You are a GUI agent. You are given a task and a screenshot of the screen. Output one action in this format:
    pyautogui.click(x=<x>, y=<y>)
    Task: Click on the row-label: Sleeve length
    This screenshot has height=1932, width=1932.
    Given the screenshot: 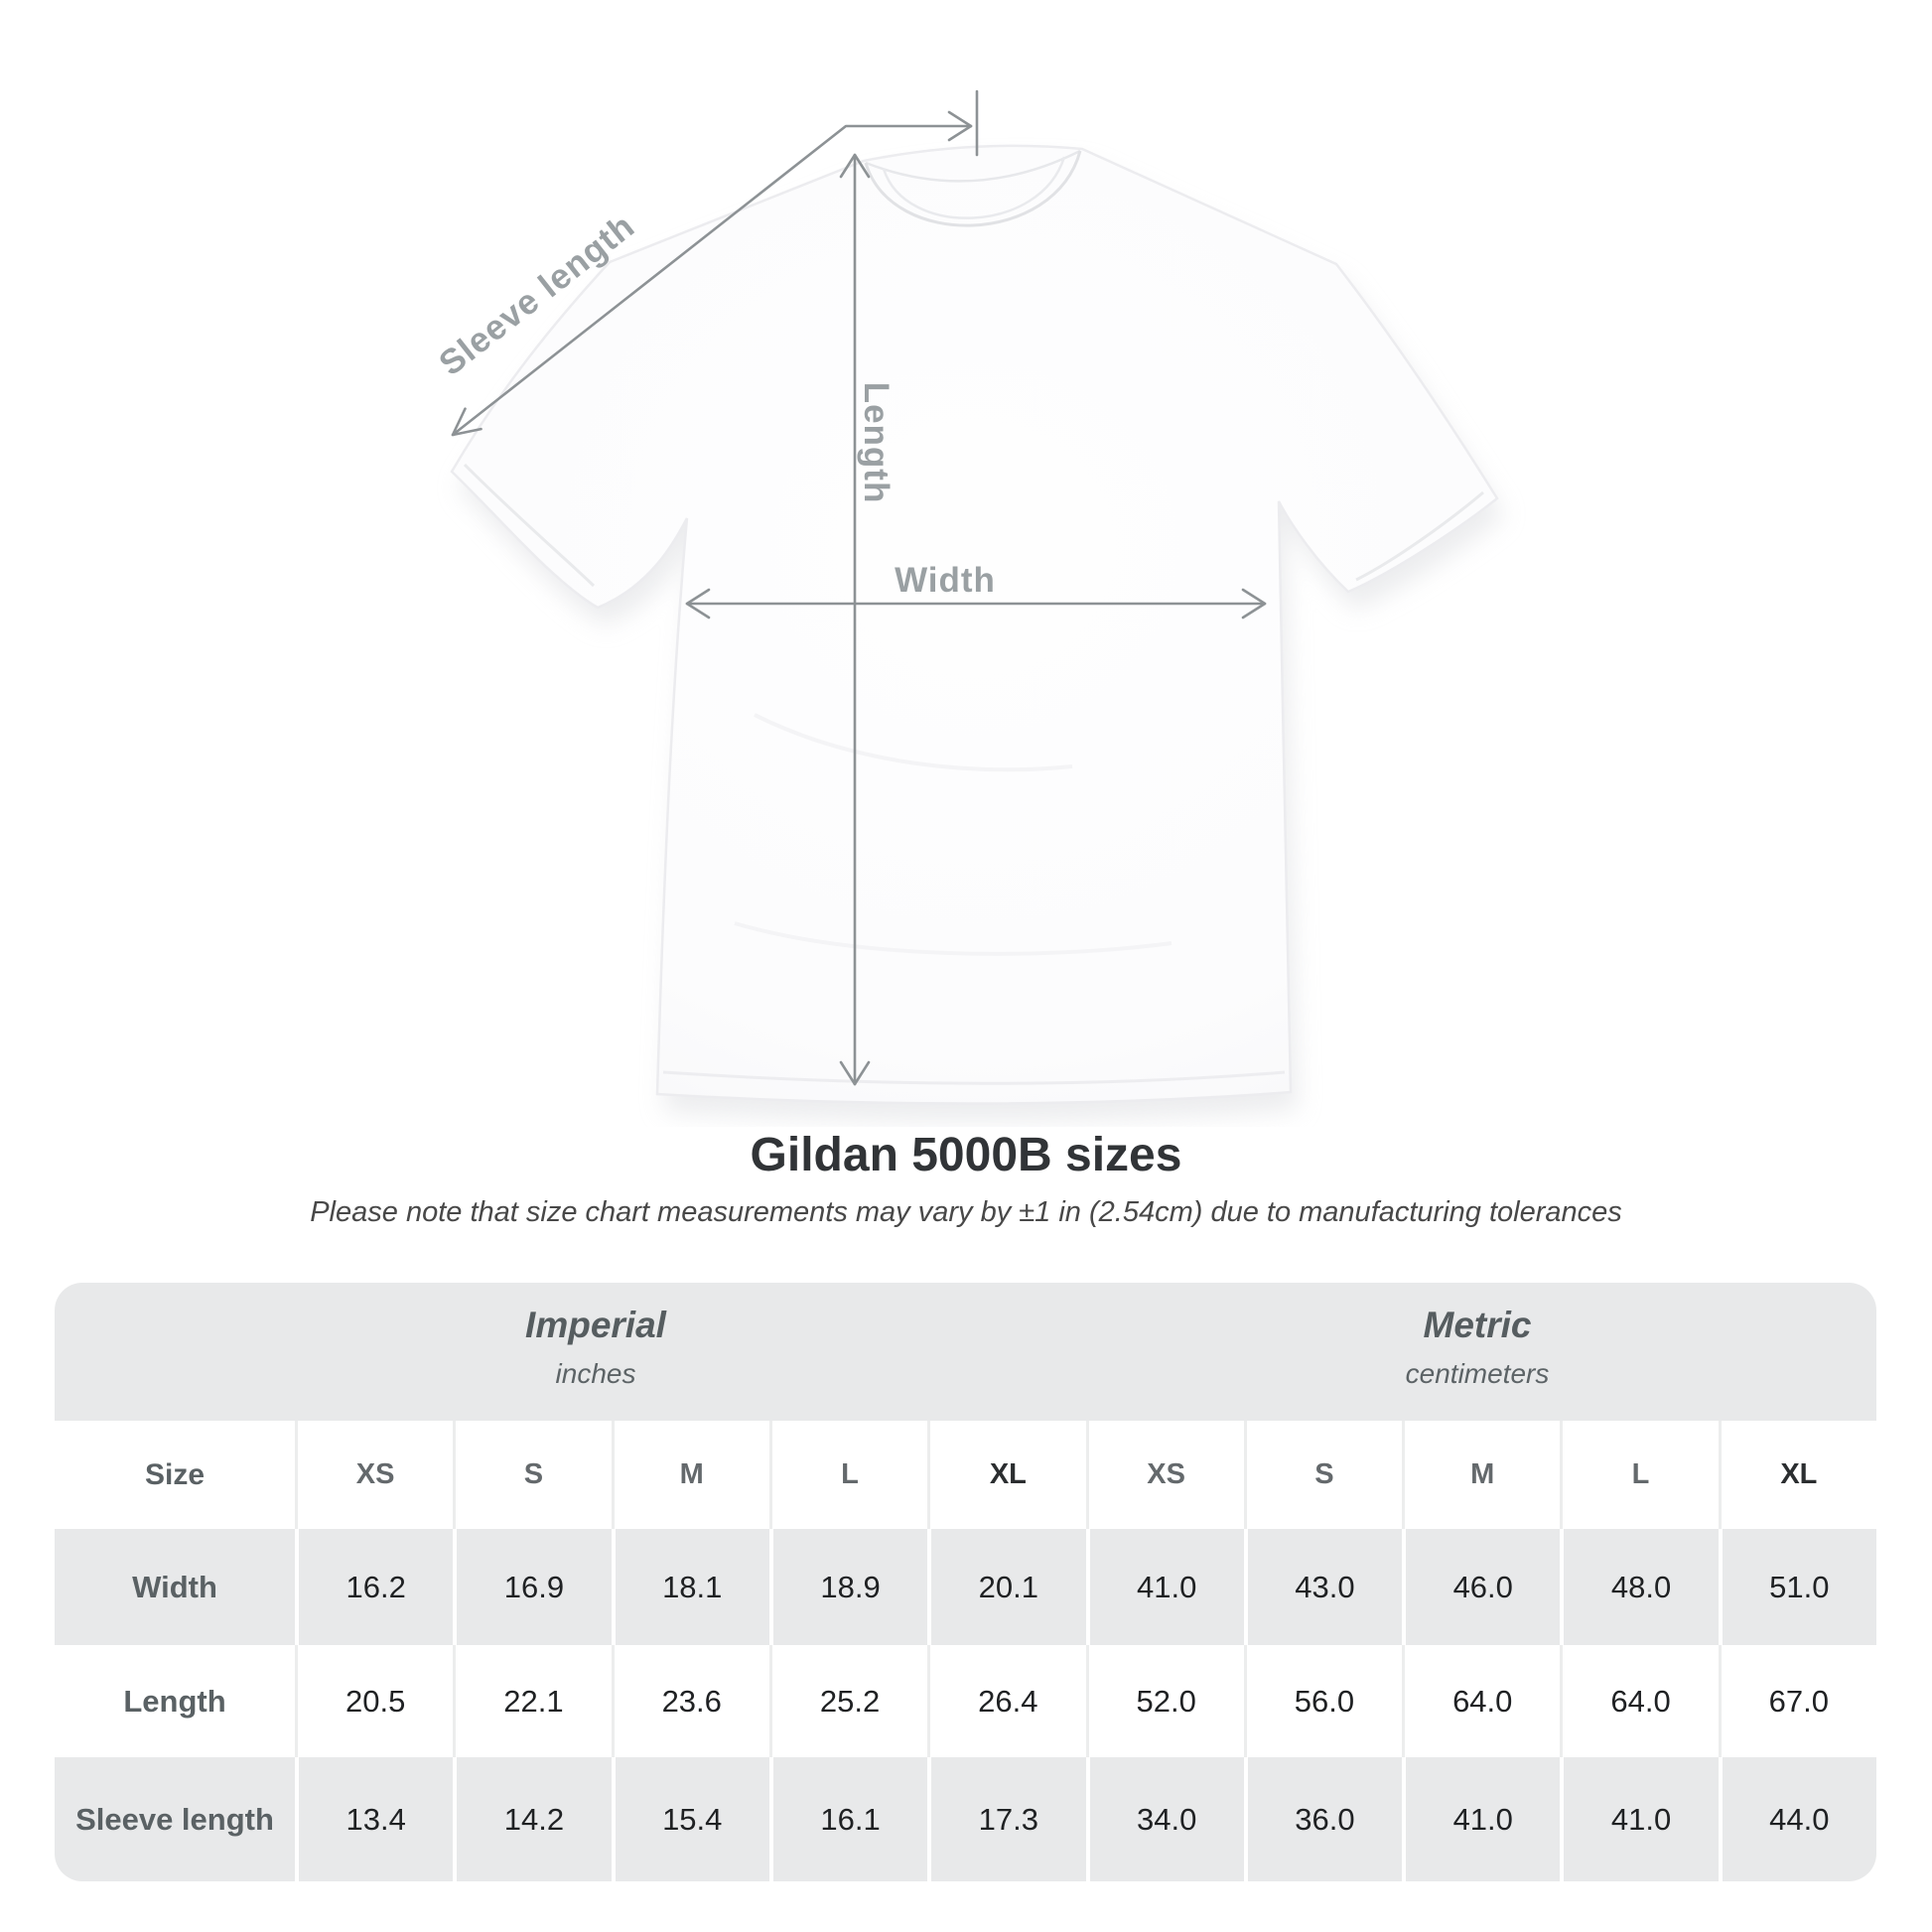 What is the action you would take?
    pyautogui.click(x=175, y=1819)
    